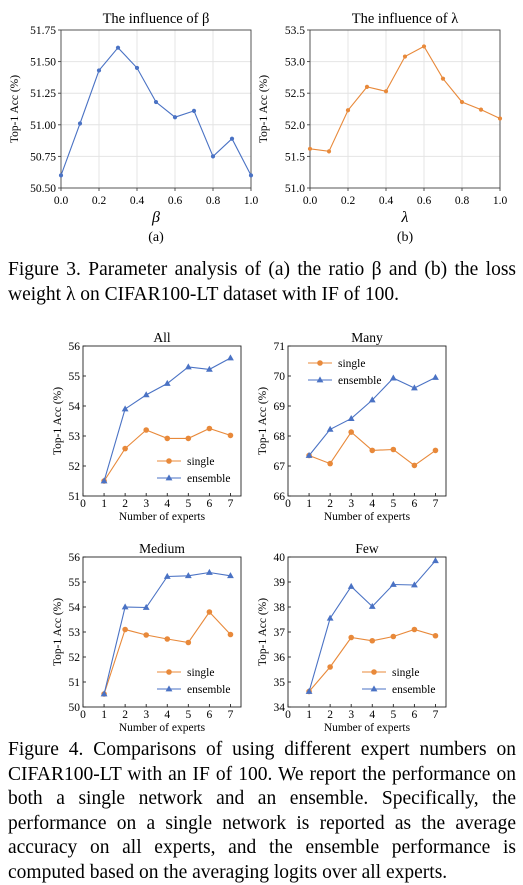 The height and width of the screenshot is (885, 523). Describe the element at coordinates (405, 98) in the screenshot. I see `series-line` at that location.